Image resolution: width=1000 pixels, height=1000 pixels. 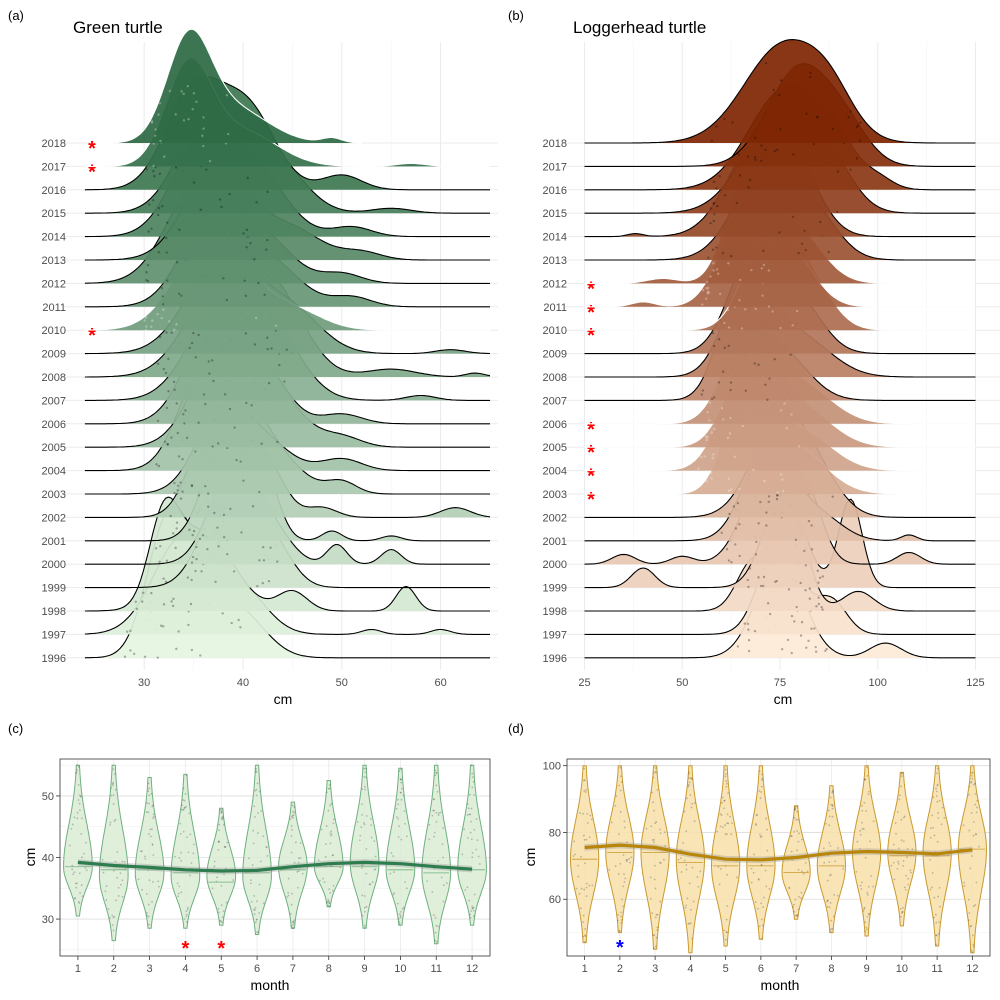 What do you see at coordinates (54, 167) in the screenshot?
I see `y-tick-label-2017: 2017` at bounding box center [54, 167].